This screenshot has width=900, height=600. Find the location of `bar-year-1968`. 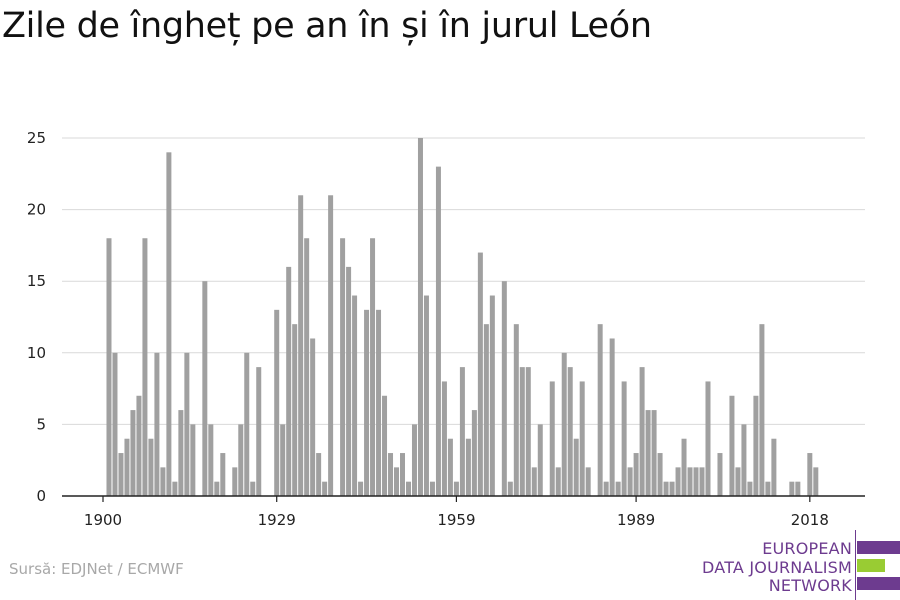

bar-year-1968 is located at coordinates (510, 488).